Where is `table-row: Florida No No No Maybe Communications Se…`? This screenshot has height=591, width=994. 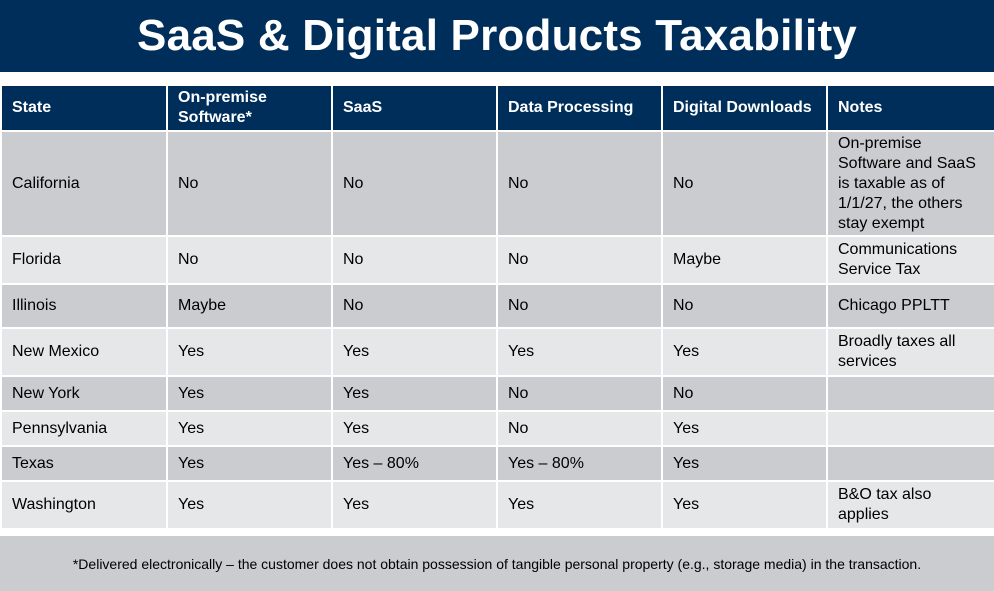
table-row: Florida No No No Maybe Communications Se… is located at coordinates (497, 260).